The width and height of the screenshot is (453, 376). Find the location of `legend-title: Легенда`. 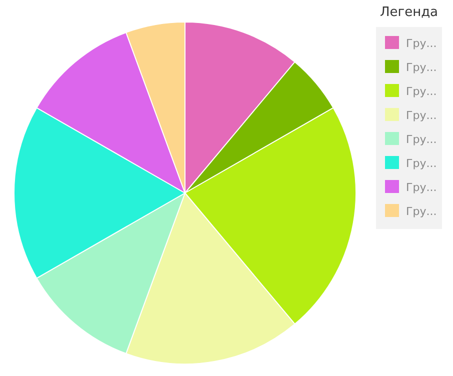

legend-title: Легенда is located at coordinates (409, 12).